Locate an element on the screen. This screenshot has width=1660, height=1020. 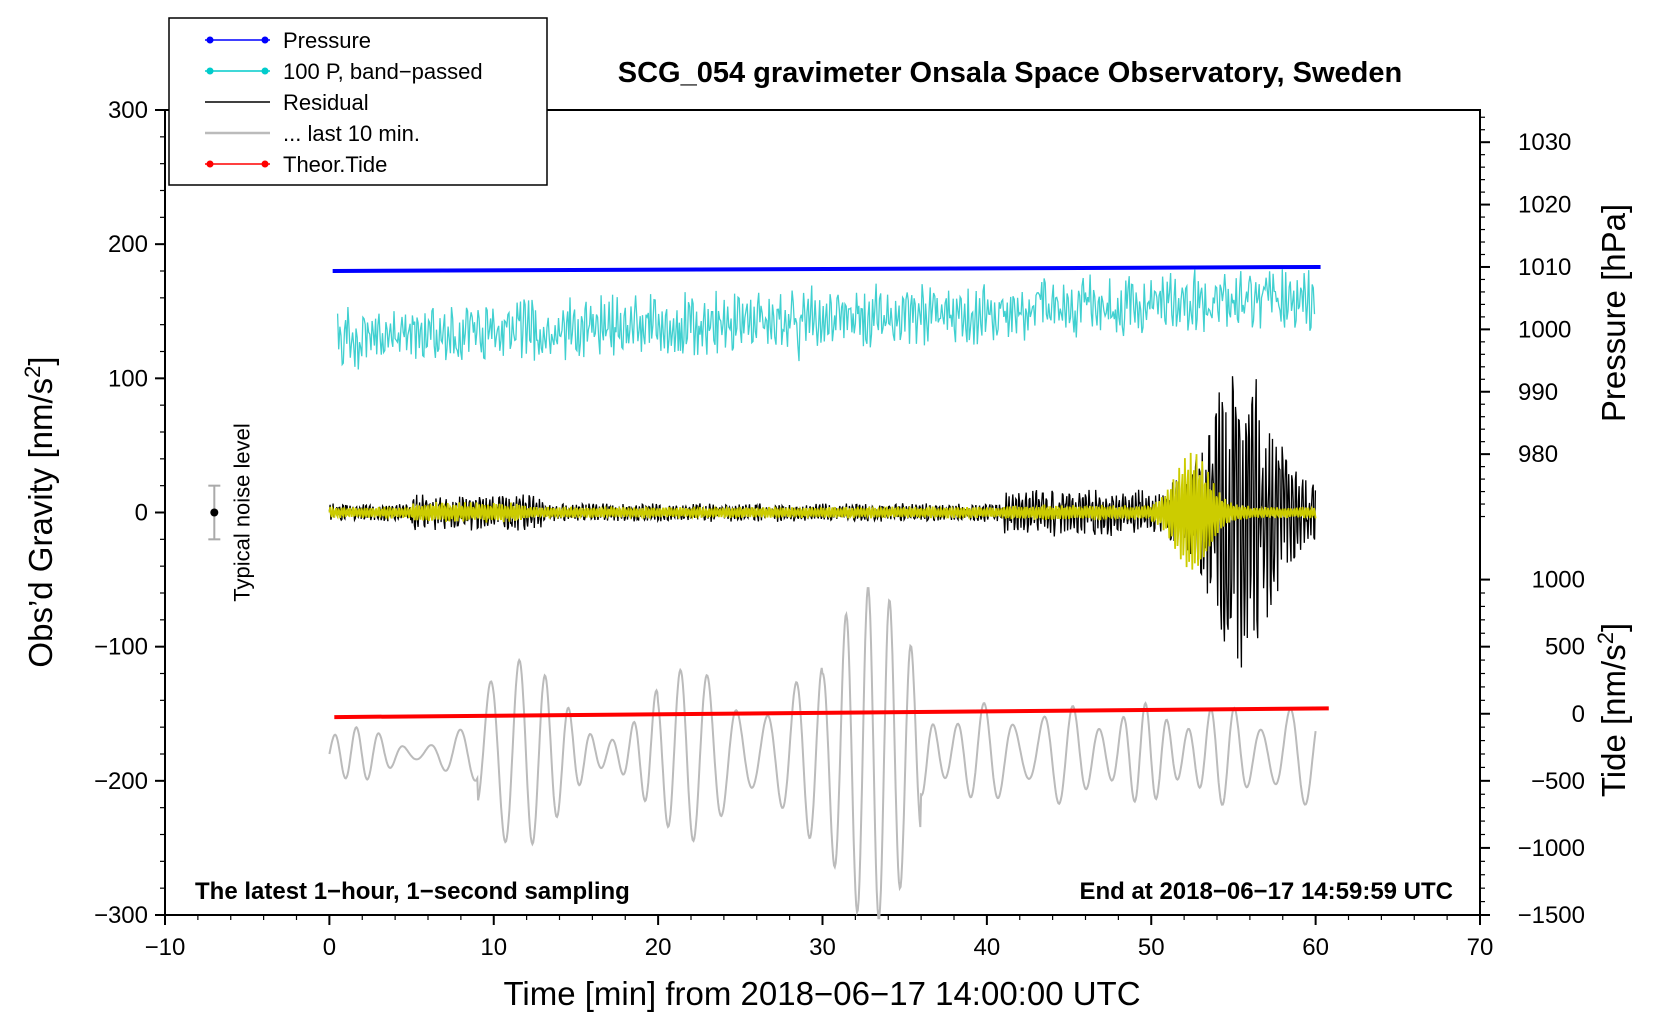
x-tick-label: 0 is located at coordinates (329, 947).